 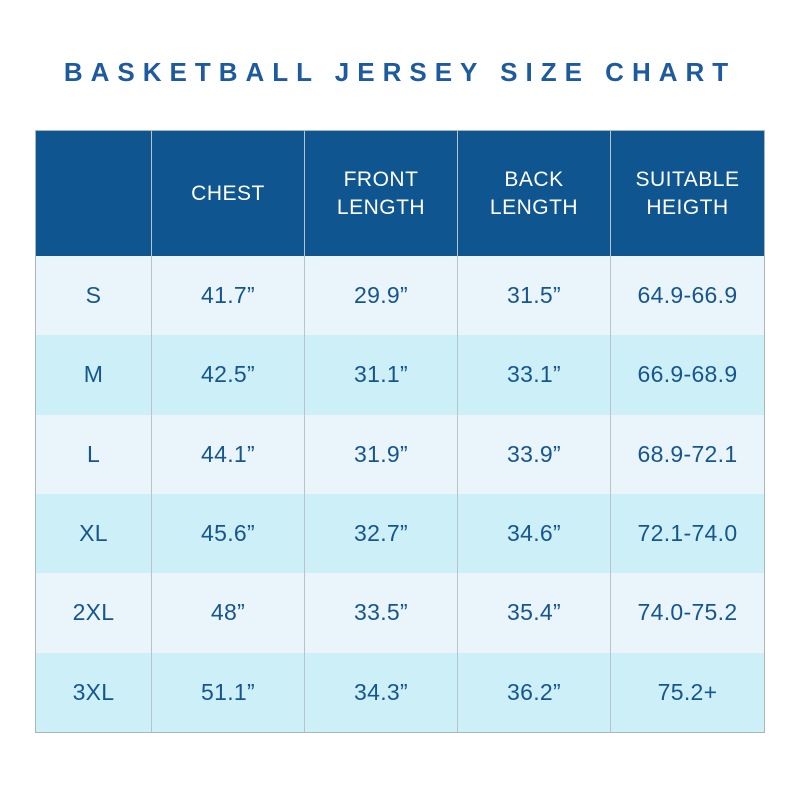 What do you see at coordinates (381, 296) in the screenshot?
I see `value-cell-front-length: 29.9”` at bounding box center [381, 296].